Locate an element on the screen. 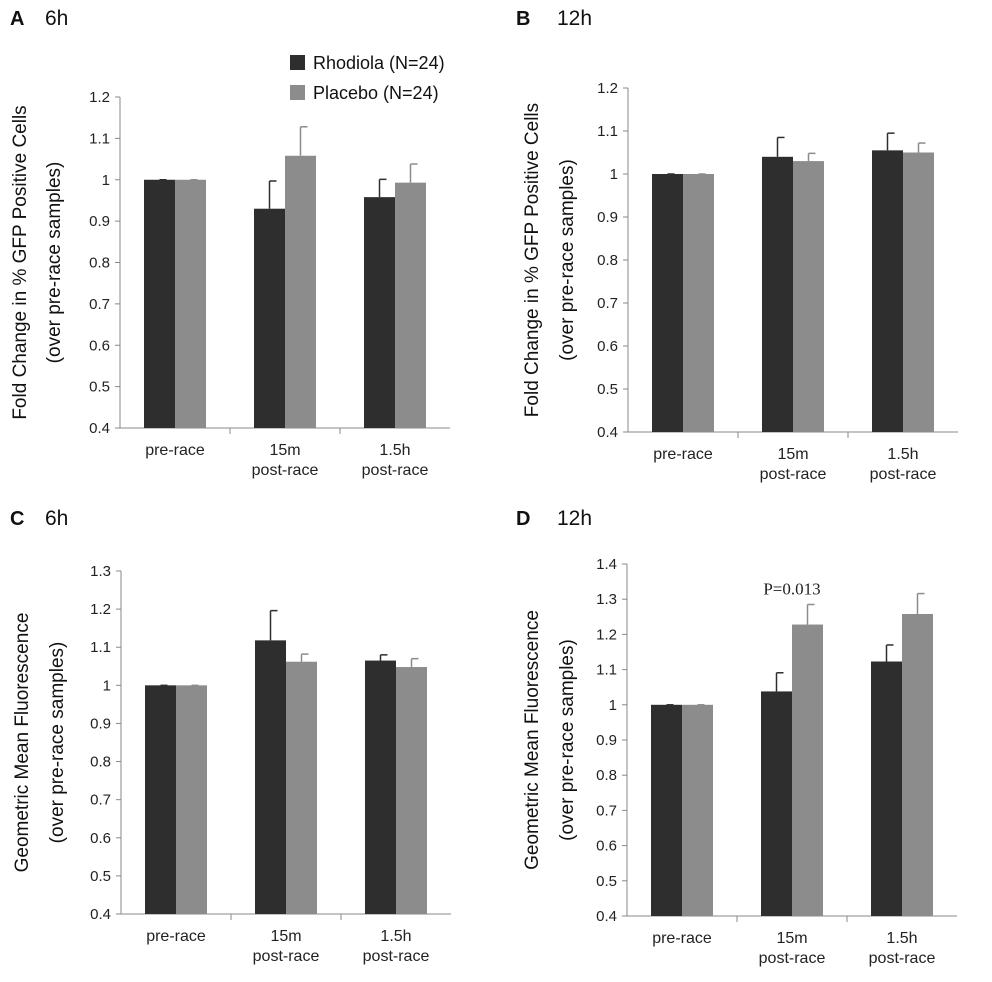 This screenshot has width=992, height=982. panel-letter: D is located at coordinates (523, 519).